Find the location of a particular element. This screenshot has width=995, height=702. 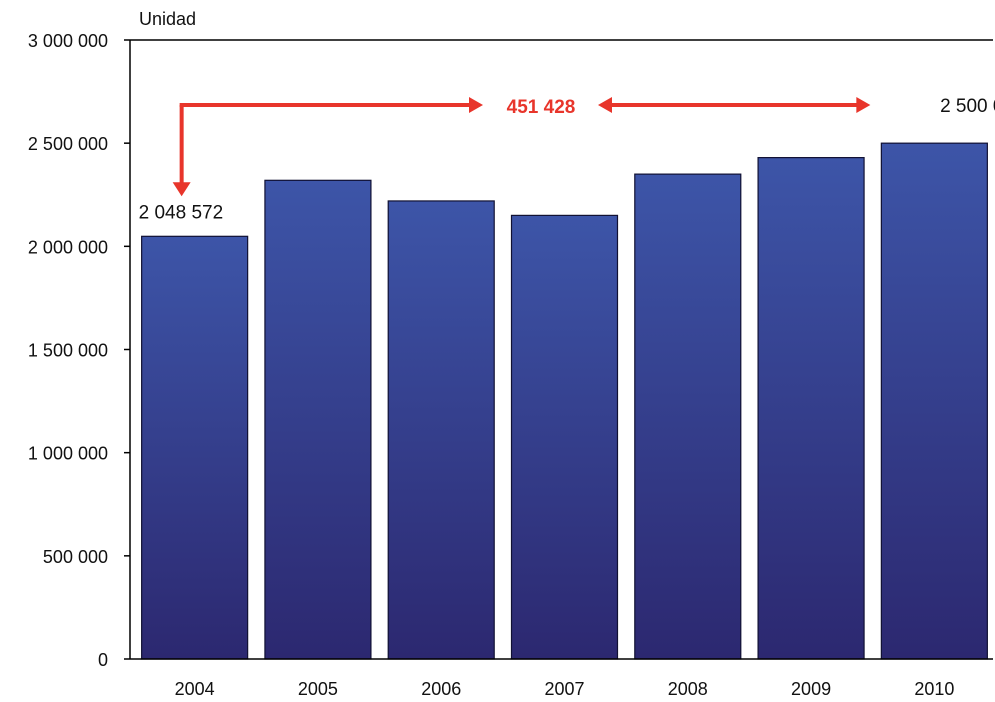

x-tick-label: 2007 is located at coordinates (564, 689).